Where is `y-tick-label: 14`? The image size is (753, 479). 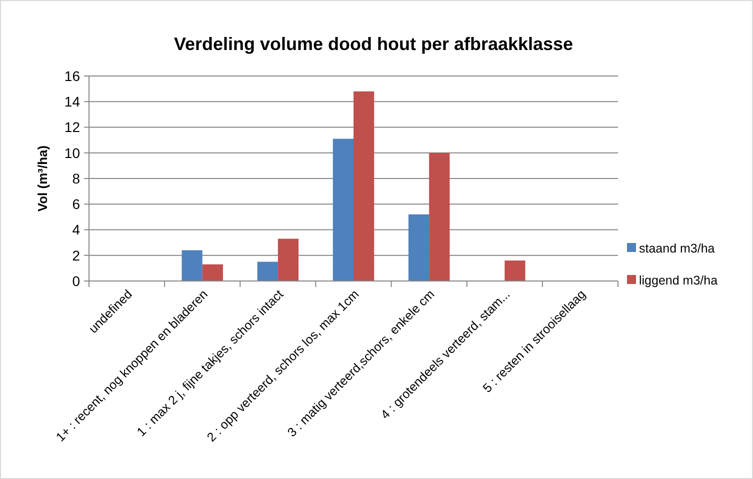 y-tick-label: 14 is located at coordinates (72, 102).